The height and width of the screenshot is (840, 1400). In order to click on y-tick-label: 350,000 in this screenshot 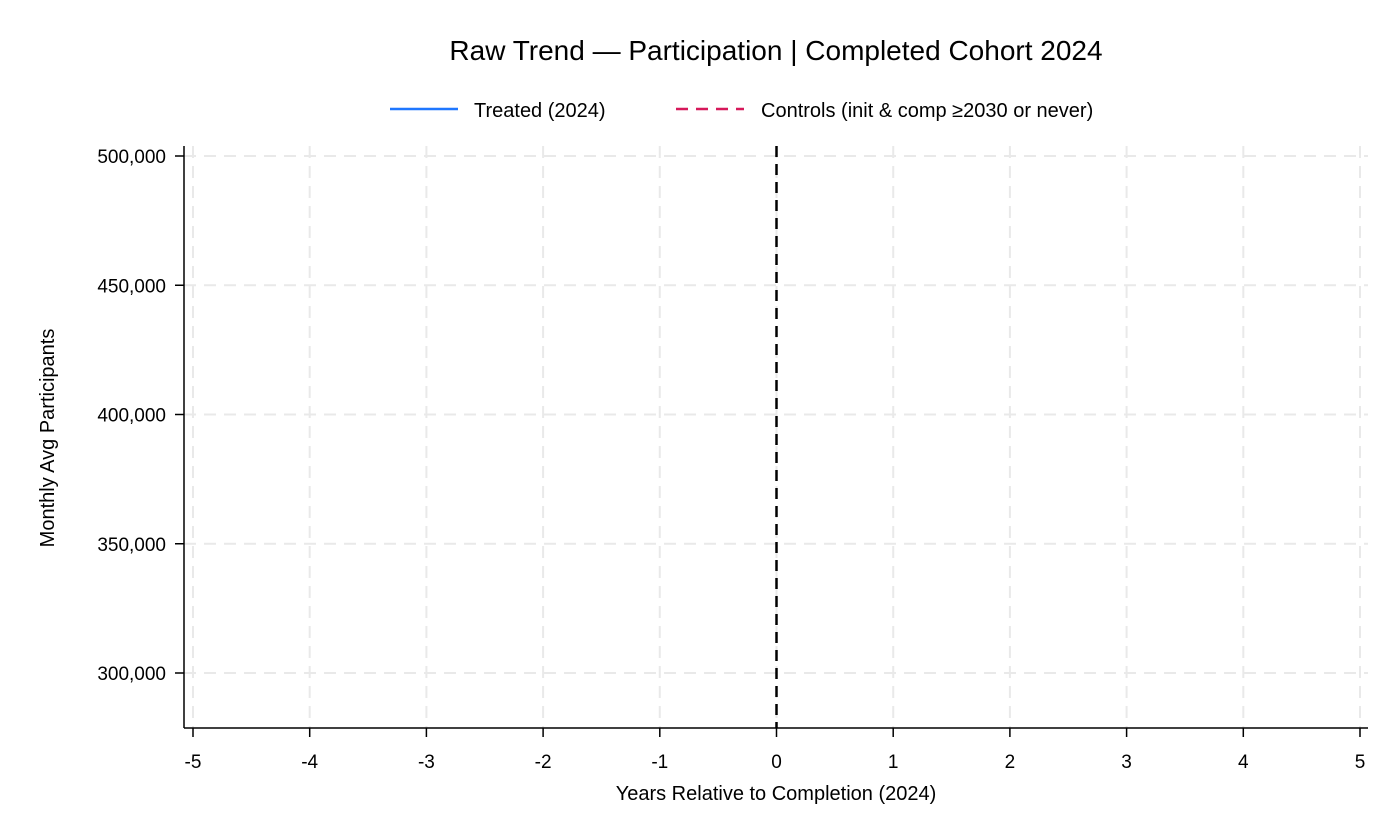, I will do `click(131, 545)`.